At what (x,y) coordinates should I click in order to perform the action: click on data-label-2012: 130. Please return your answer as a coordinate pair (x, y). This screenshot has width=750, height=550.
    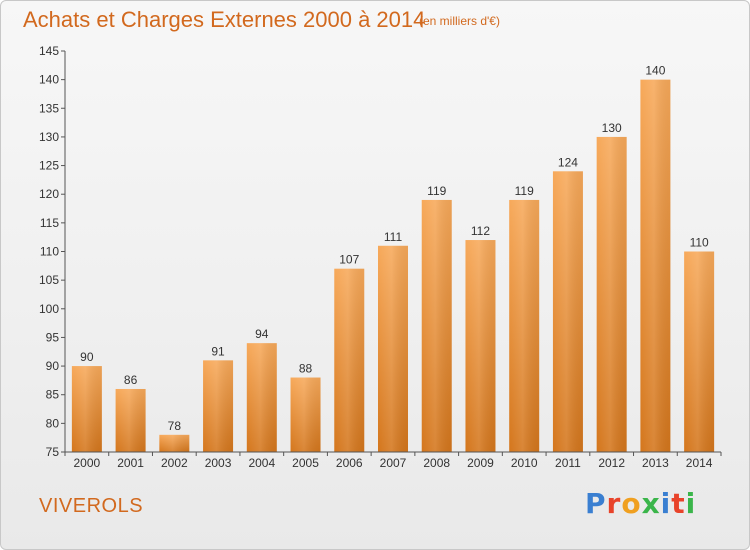
    Looking at the image, I should click on (612, 128).